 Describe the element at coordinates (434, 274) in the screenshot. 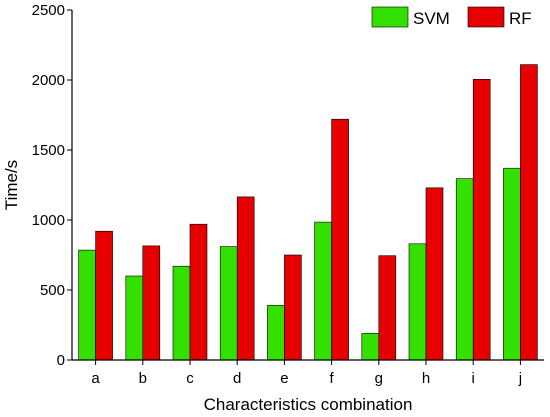

I see `bar-rf-h` at that location.